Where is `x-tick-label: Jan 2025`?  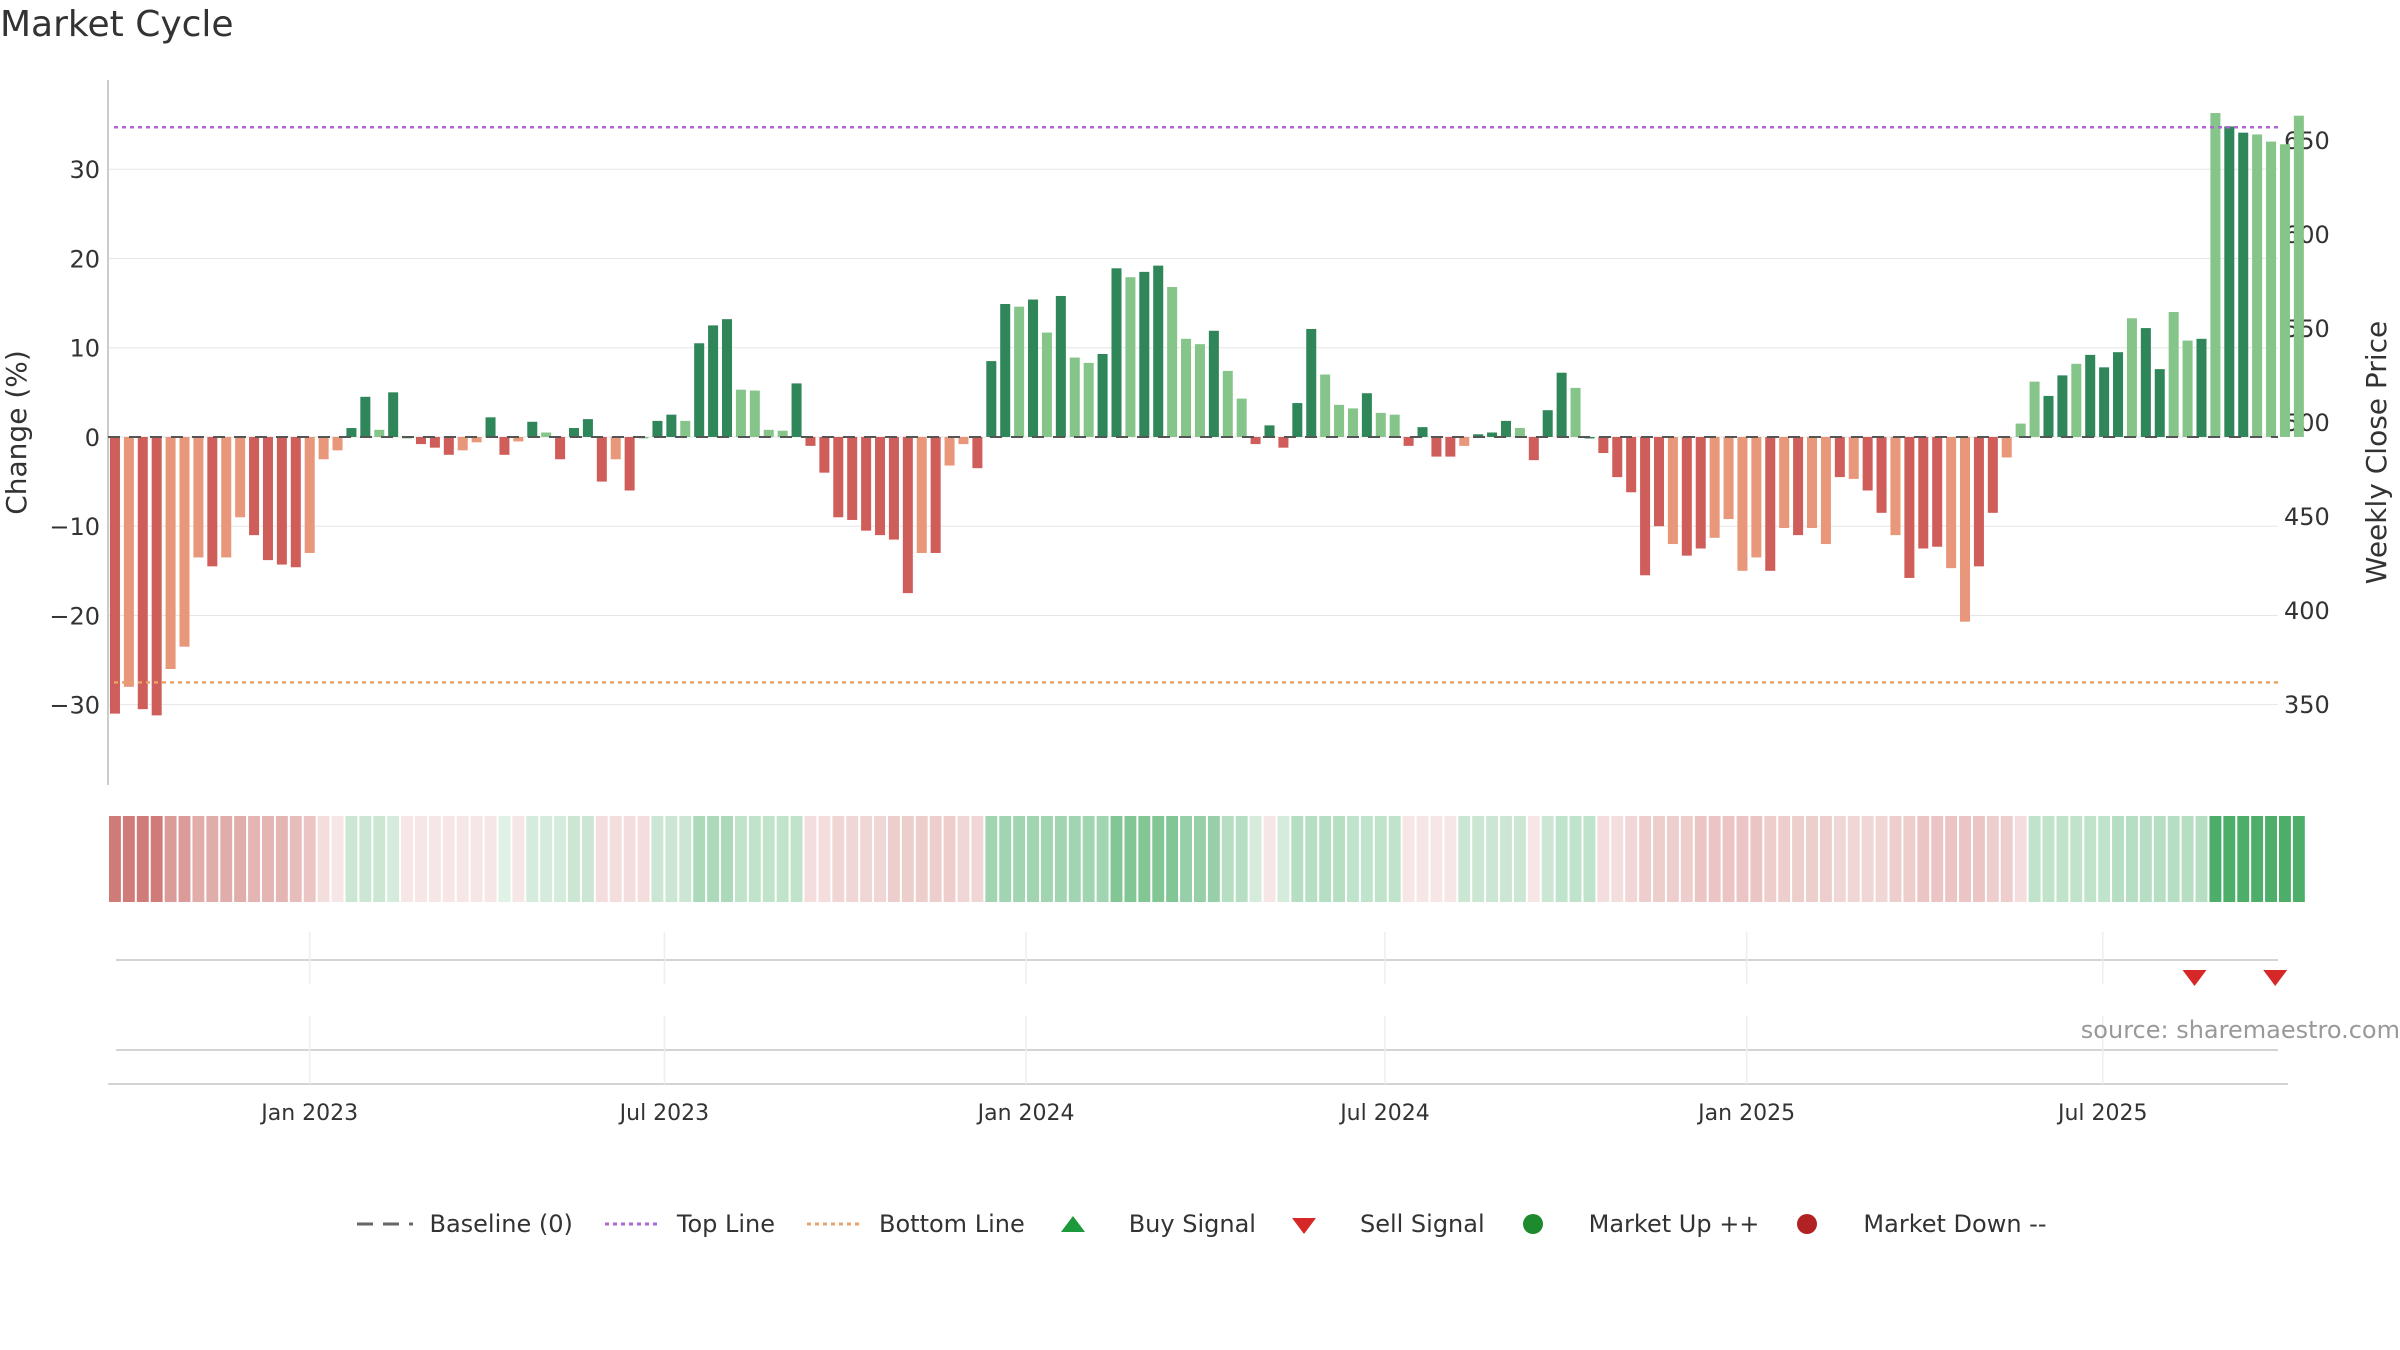 x-tick-label: Jan 2025 is located at coordinates (1745, 1113).